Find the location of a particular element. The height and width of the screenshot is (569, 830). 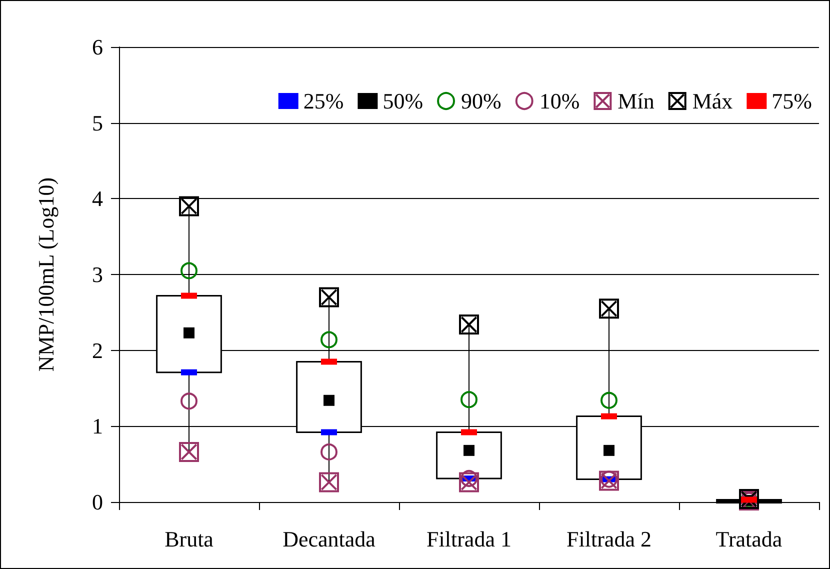

legend-label: 25% is located at coordinates (323, 101).